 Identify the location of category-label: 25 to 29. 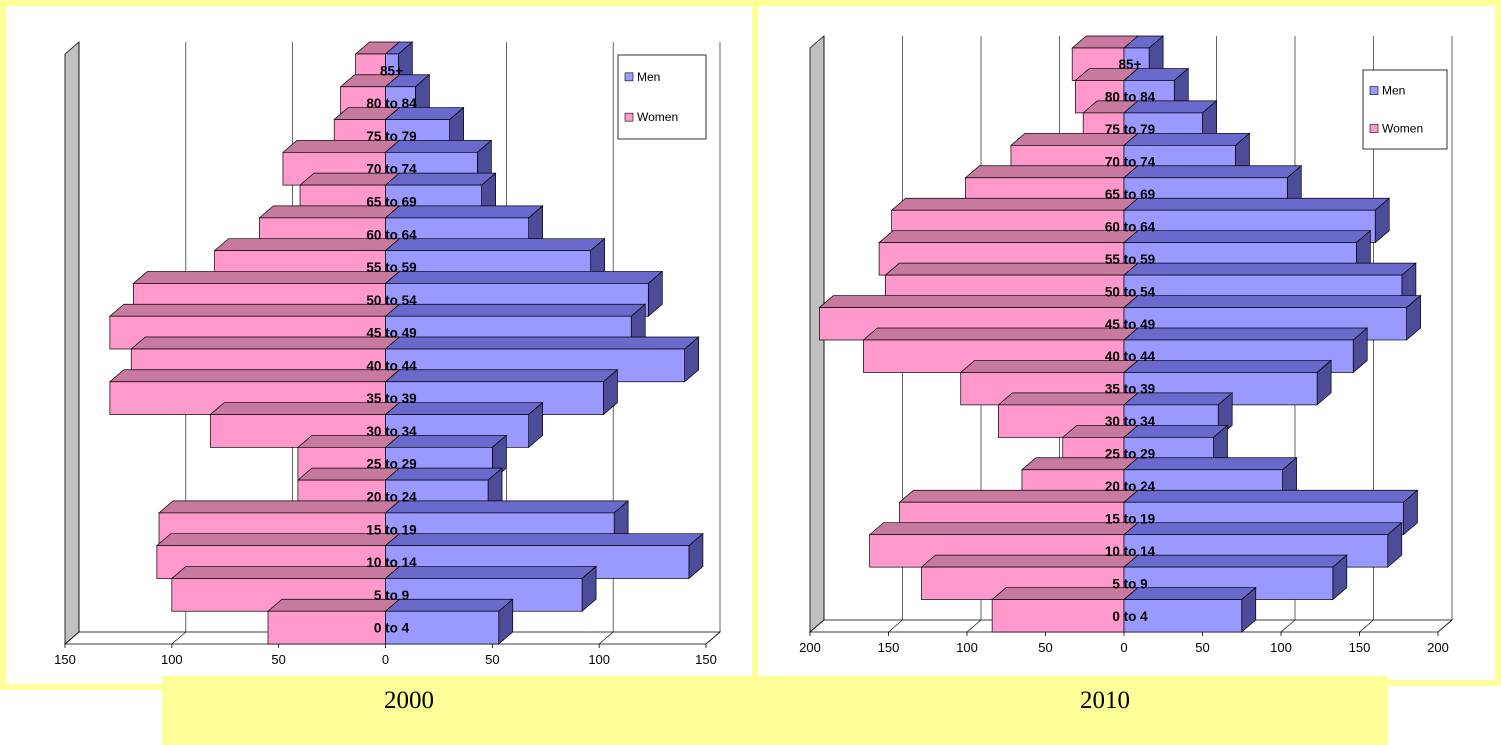
(1130, 454).